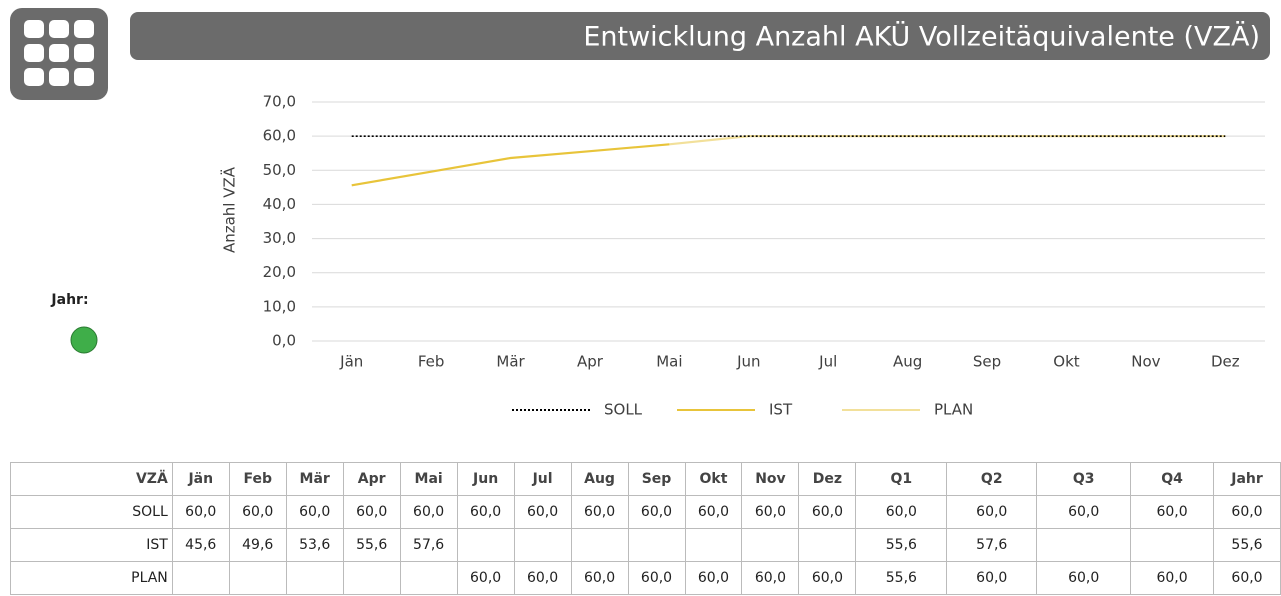 This screenshot has height=596, width=1281. Describe the element at coordinates (257, 479) in the screenshot. I see `table-cell: Feb` at that location.